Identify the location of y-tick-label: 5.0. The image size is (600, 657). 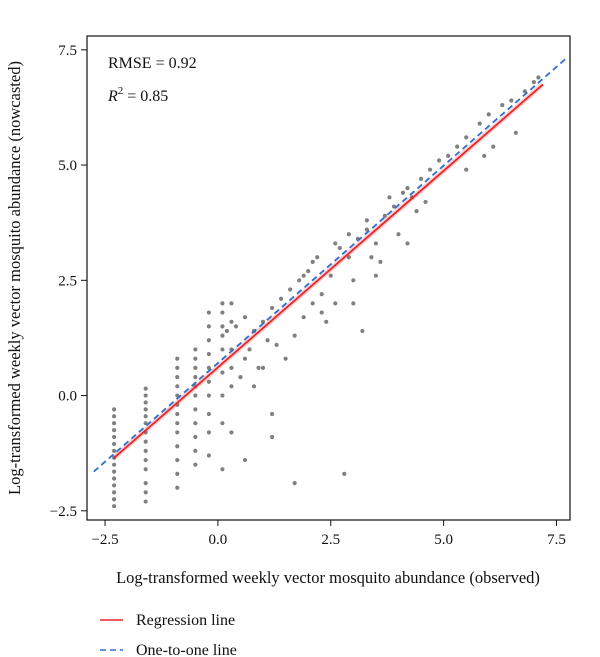
(67, 166).